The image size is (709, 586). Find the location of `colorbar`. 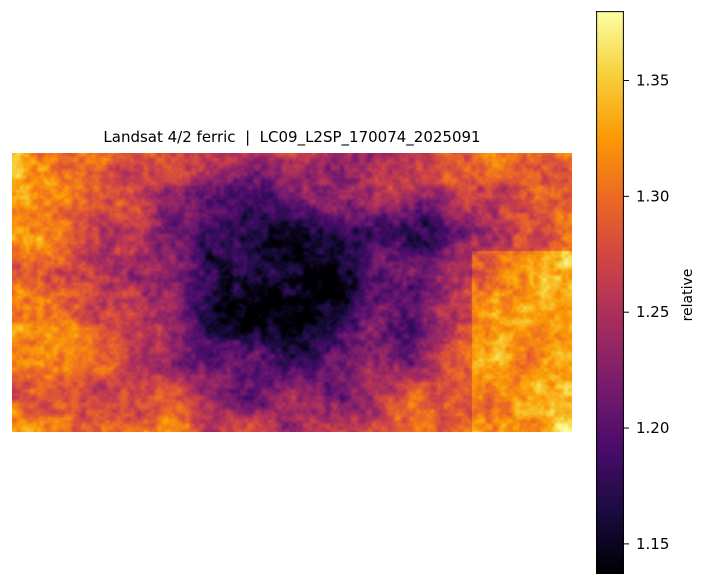

colorbar is located at coordinates (610, 292).